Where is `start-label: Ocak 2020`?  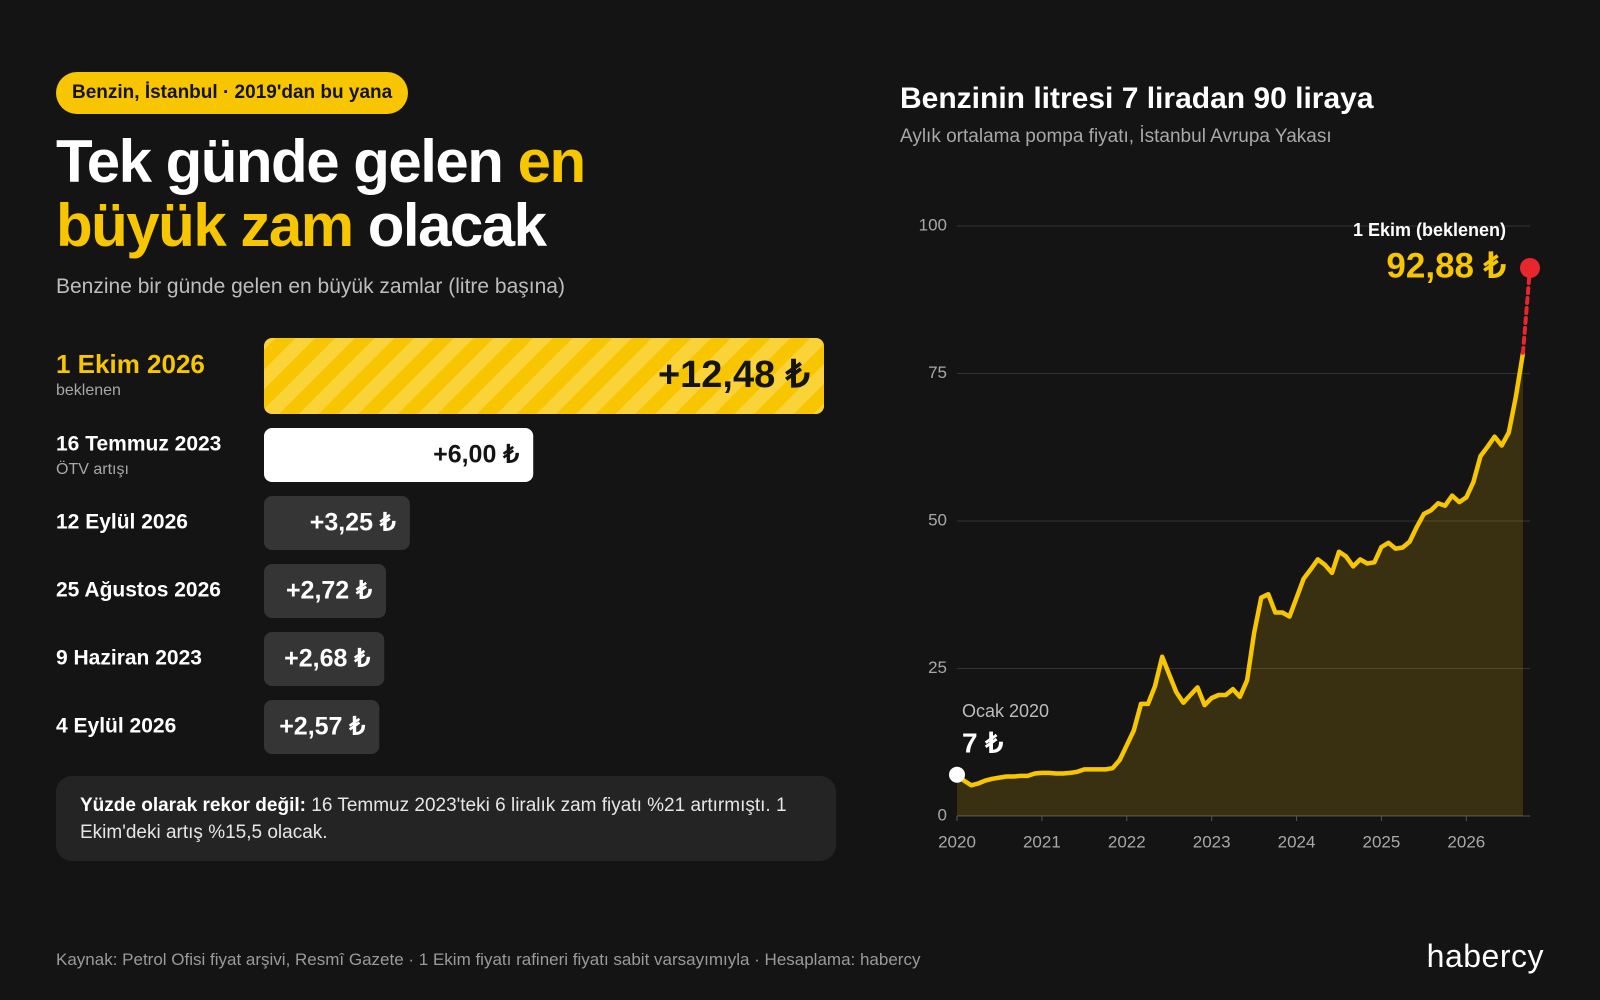
start-label: Ocak 2020 is located at coordinates (1005, 711).